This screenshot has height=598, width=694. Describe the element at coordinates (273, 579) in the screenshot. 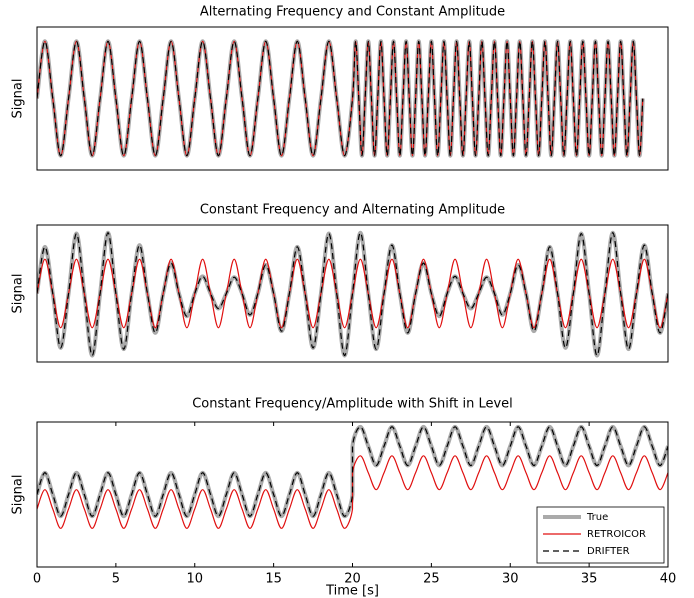

I see `x-tick-label: 15` at that location.